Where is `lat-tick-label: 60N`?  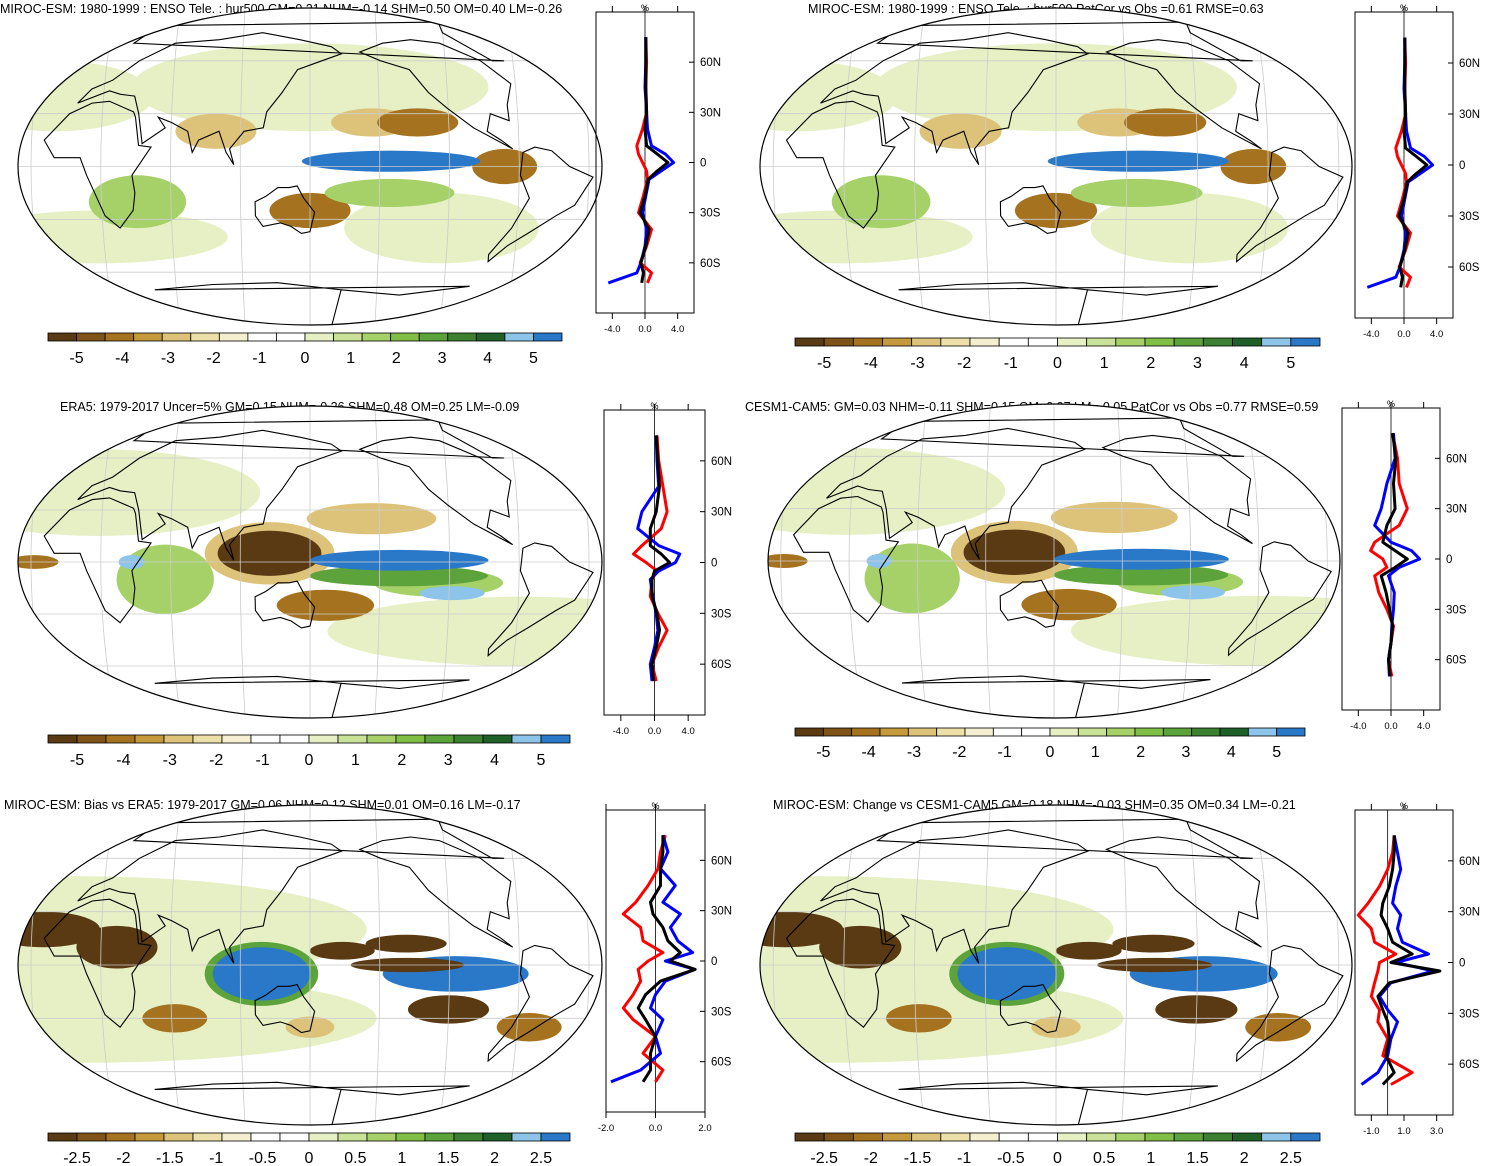
lat-tick-label: 60N is located at coordinates (721, 861).